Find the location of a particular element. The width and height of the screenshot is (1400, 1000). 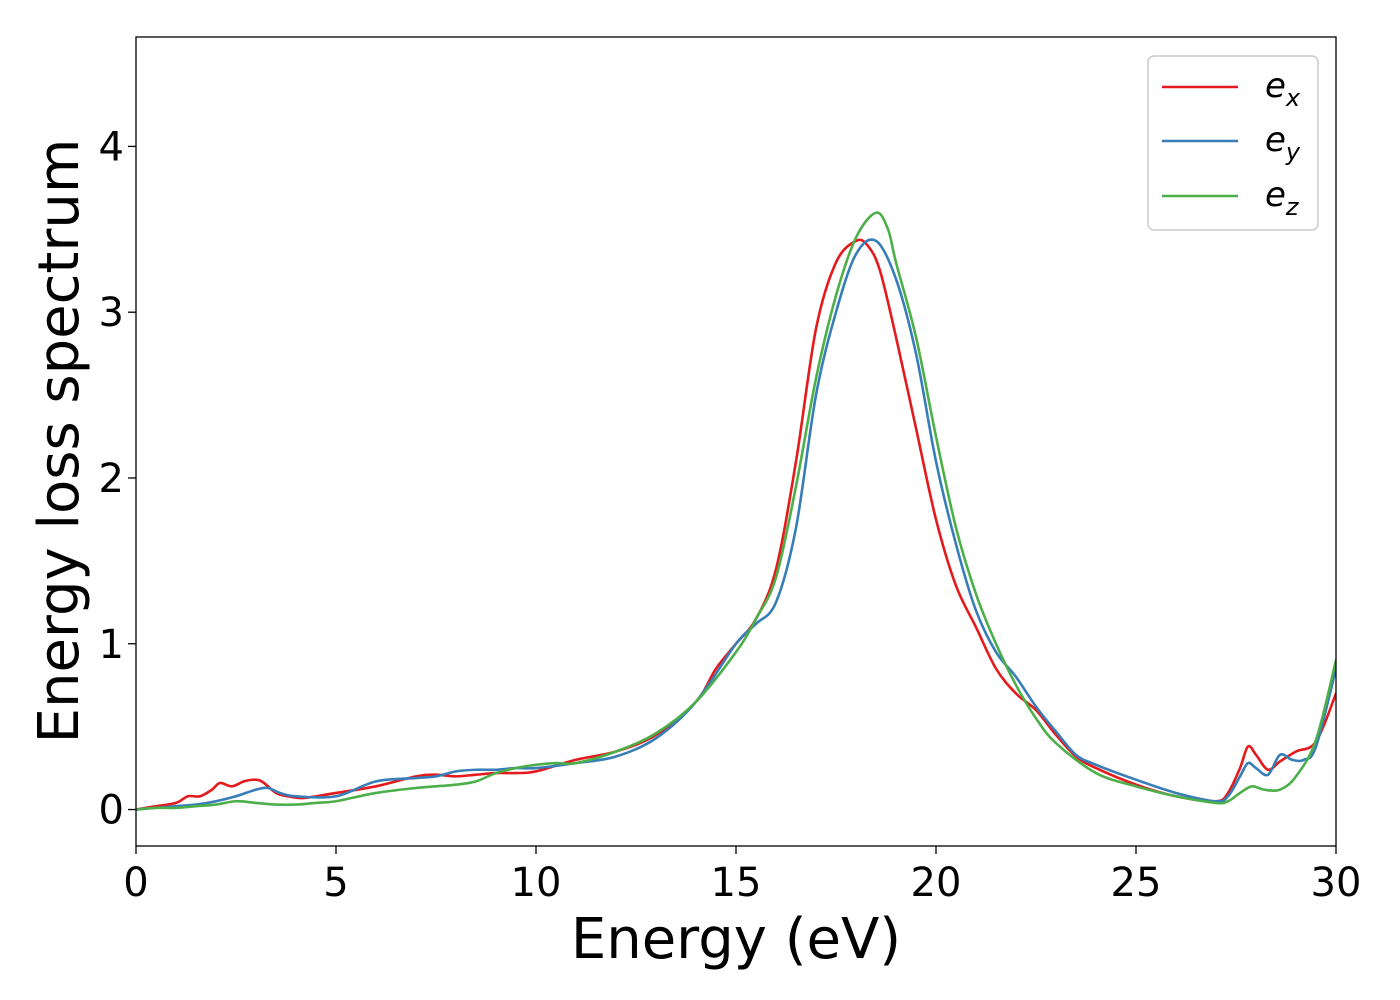

legend-label-ez: ez is located at coordinates (1282, 198).